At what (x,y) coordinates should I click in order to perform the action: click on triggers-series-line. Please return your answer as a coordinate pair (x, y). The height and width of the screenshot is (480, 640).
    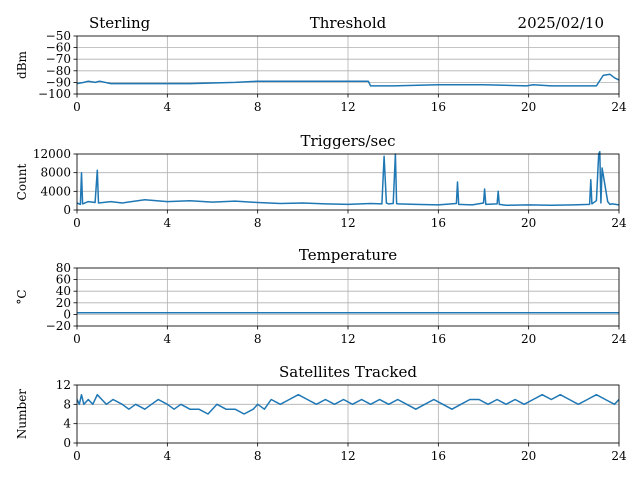
    Looking at the image, I should click on (348, 178).